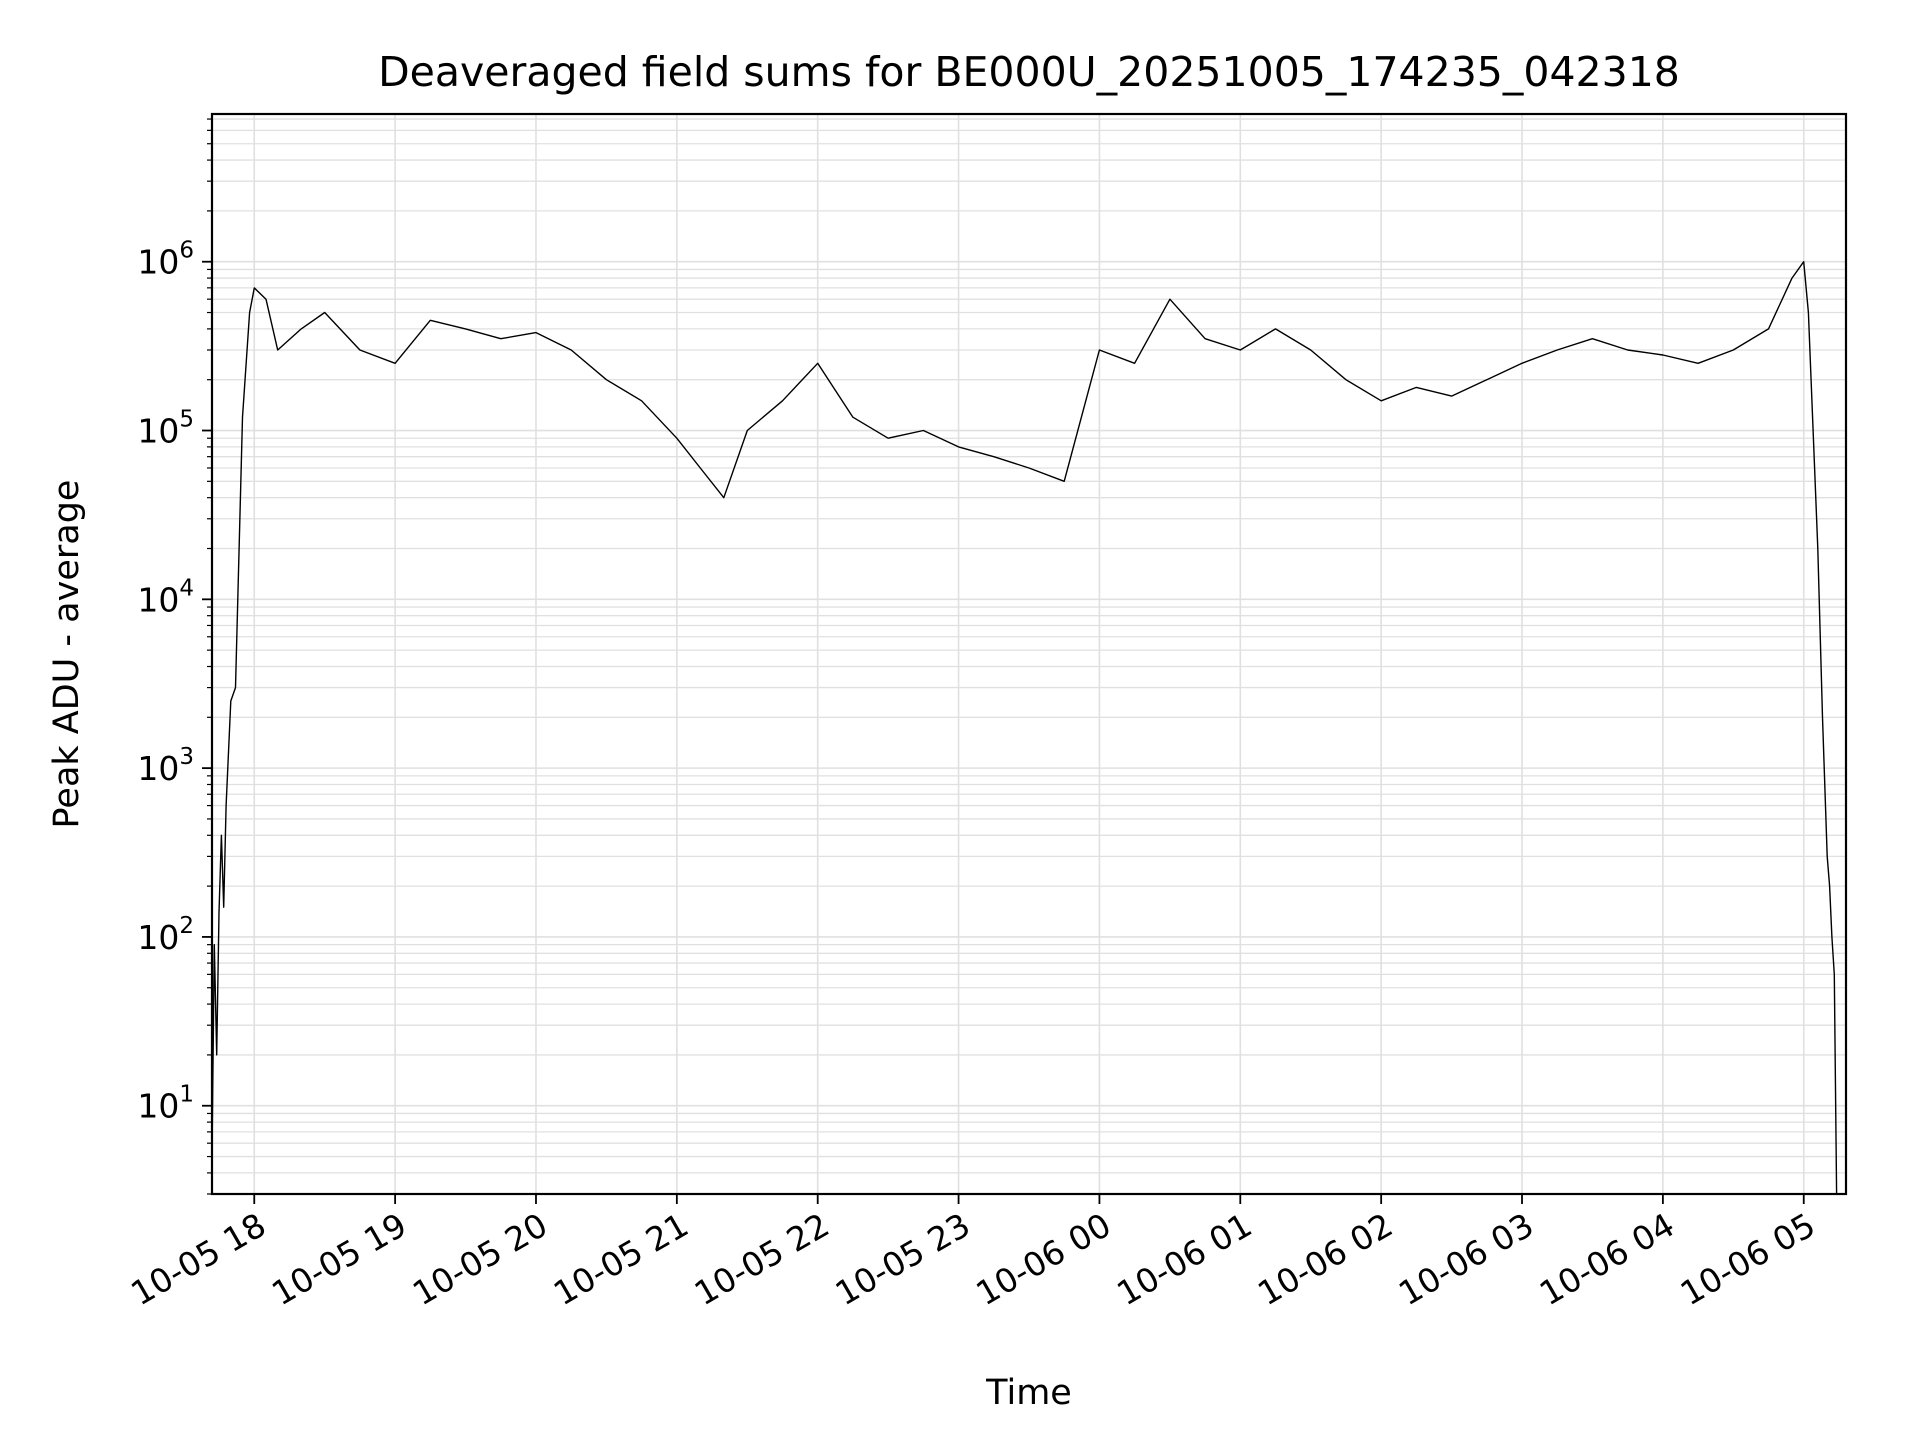 This screenshot has height=1440, width=1920. What do you see at coordinates (1028, 1393) in the screenshot?
I see `x-axis-label: Time` at bounding box center [1028, 1393].